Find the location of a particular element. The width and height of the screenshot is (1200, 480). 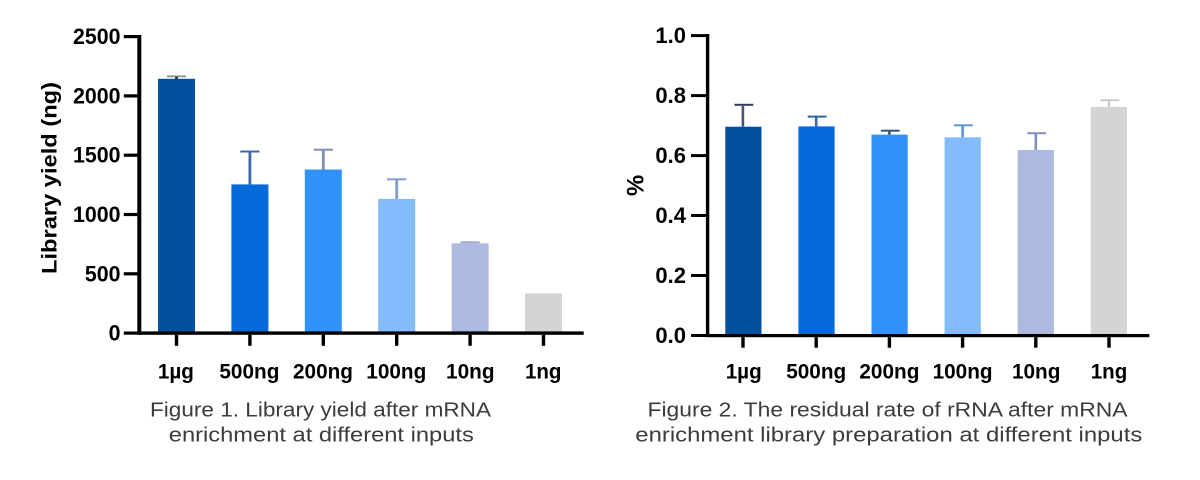

svg-text:Figure 1. Library yield after: Figure 1. Library yield after mRNA is located at coordinates (321, 411).